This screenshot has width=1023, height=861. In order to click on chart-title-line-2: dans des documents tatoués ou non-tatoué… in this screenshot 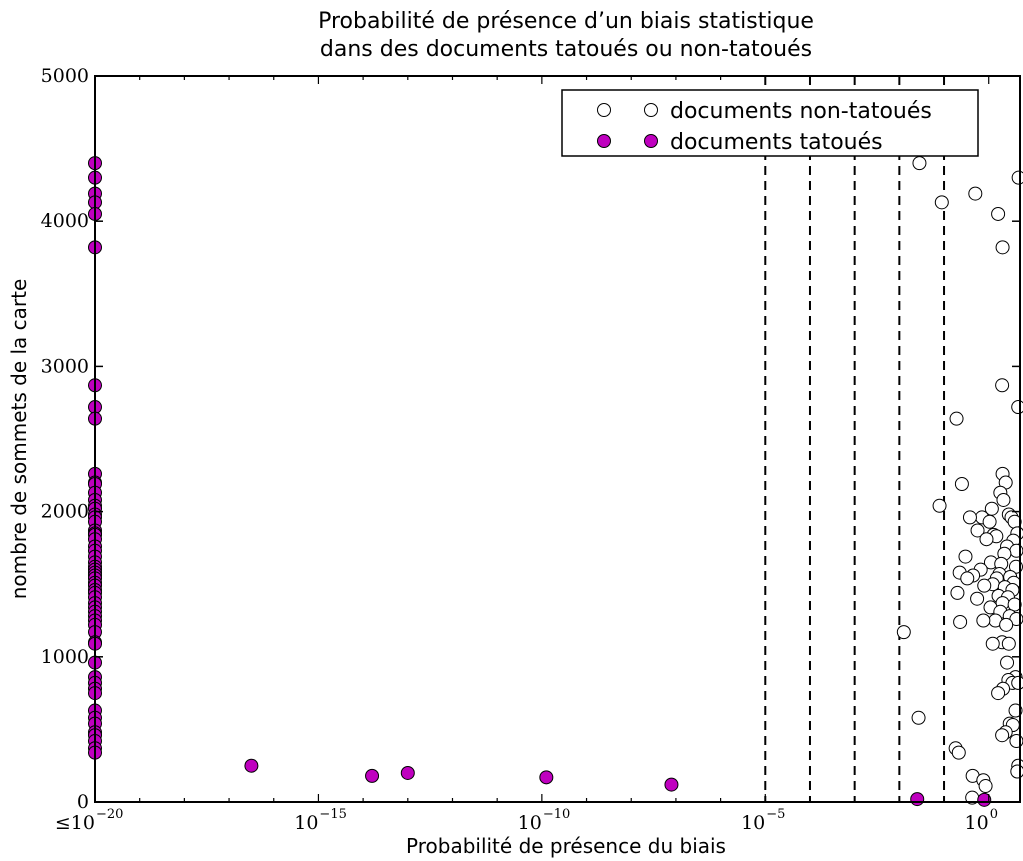, I will do `click(566, 49)`.